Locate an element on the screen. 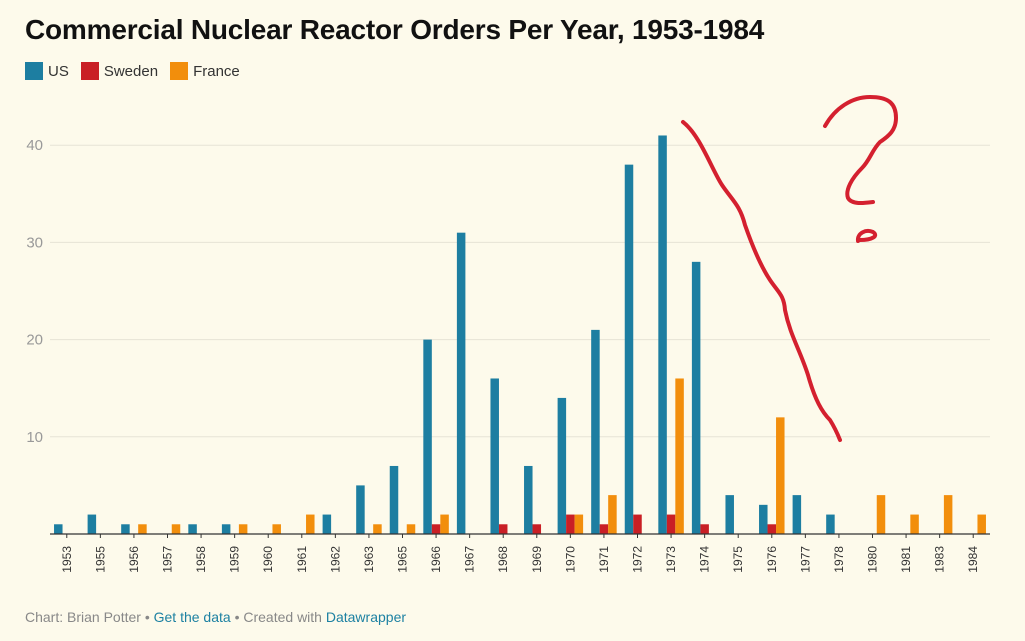  bar-us-1972 is located at coordinates (629, 349).